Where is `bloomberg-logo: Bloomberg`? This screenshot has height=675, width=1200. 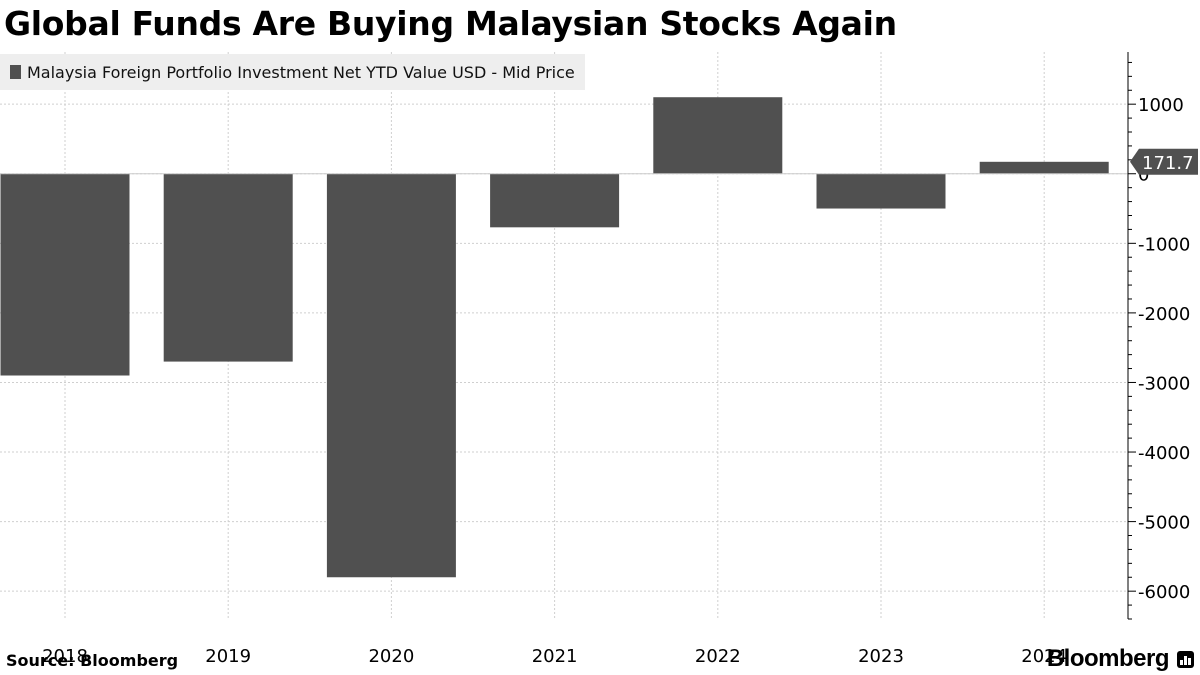 bloomberg-logo: Bloomberg is located at coordinates (1120, 659).